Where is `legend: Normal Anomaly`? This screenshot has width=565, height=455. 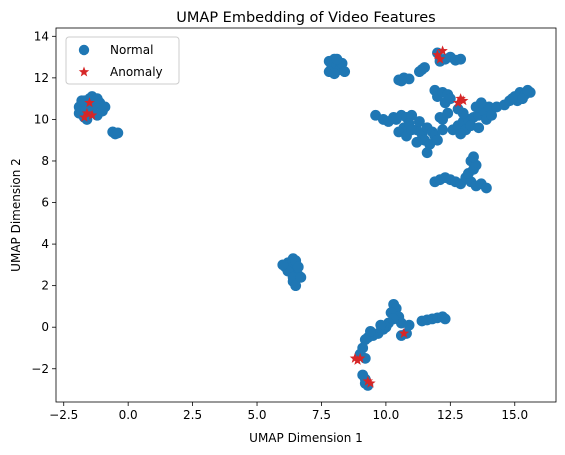
legend: Normal Anomaly is located at coordinates (122, 60).